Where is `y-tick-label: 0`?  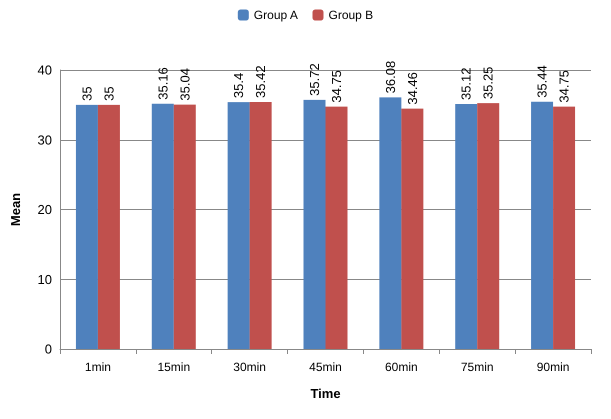
y-tick-label: 0 is located at coordinates (48, 349).